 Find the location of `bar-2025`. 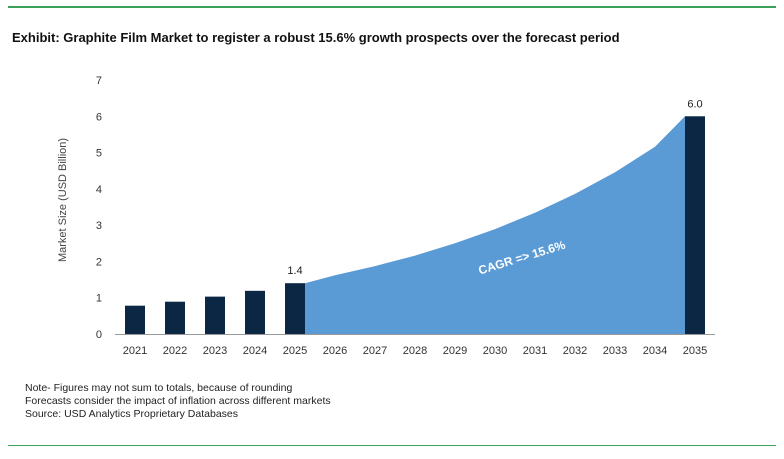

bar-2025 is located at coordinates (295, 308).